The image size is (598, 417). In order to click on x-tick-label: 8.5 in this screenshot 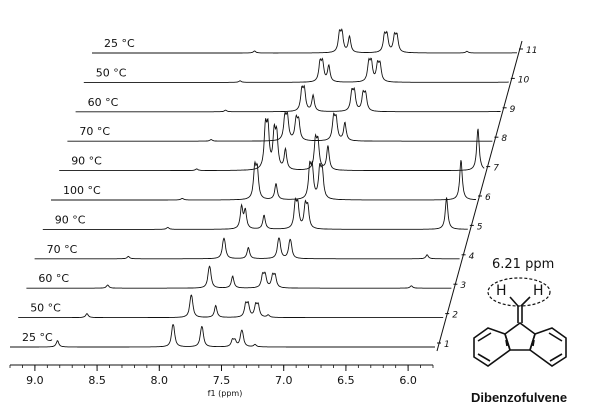, I will do `click(97, 380)`.